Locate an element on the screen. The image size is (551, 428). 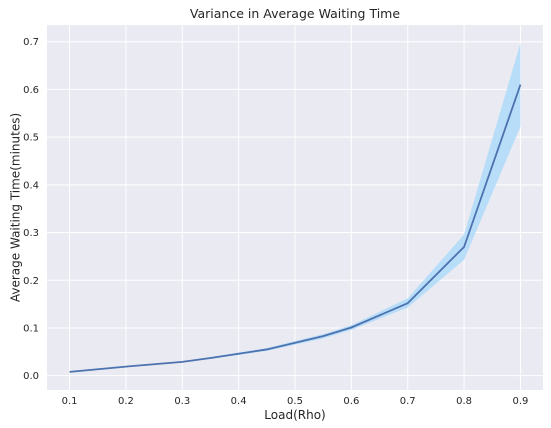
x-tick-label: 0.1 is located at coordinates (70, 401).